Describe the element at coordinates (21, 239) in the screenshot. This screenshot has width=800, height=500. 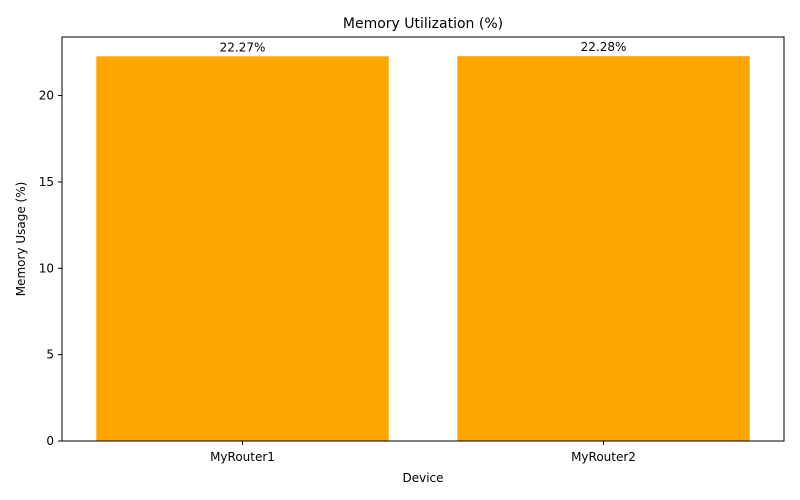
I see `y-axis-label: Memory Usage (%)` at that location.